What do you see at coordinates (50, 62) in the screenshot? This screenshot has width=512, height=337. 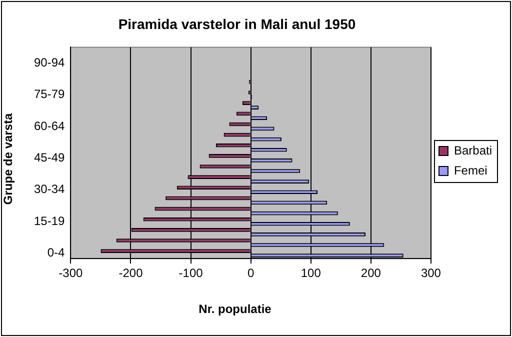 I see `y-tick-label: 90-94` at bounding box center [50, 62].